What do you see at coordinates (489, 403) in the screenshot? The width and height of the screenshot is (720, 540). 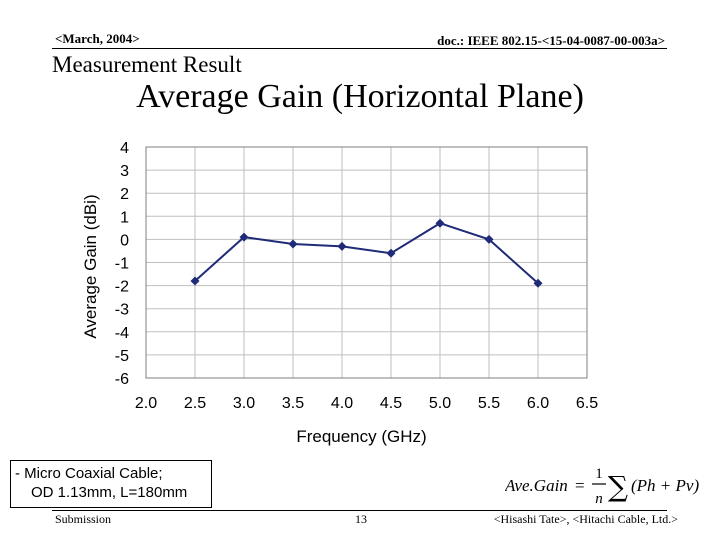 I see `x-tick-label: 5.5` at bounding box center [489, 403].